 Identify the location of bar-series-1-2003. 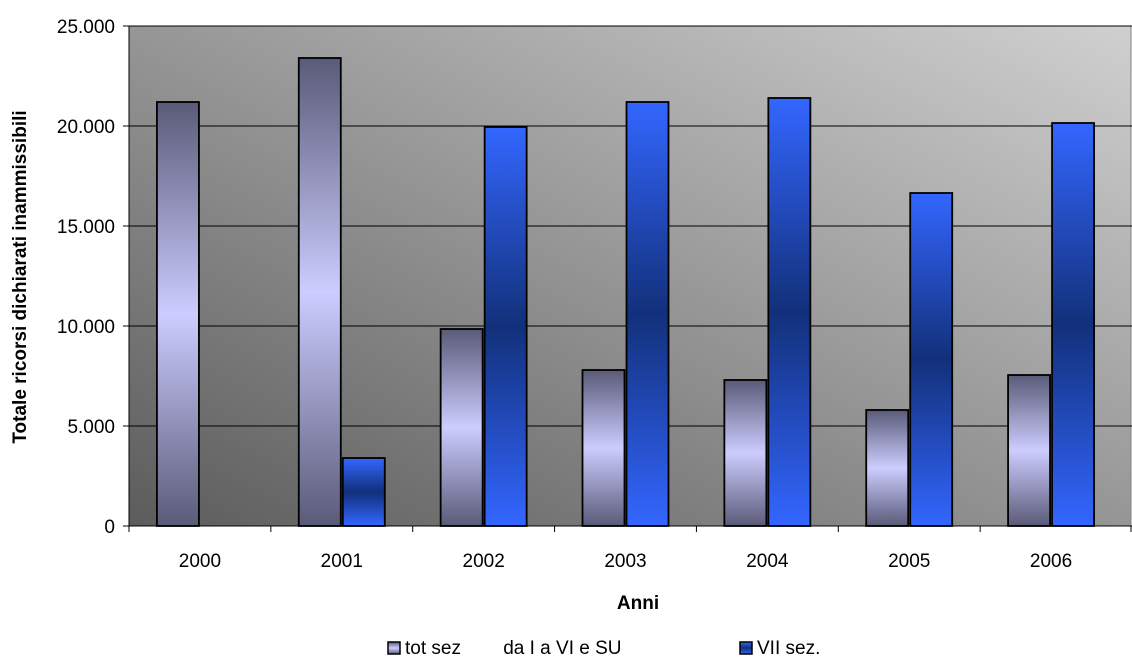
(603, 448).